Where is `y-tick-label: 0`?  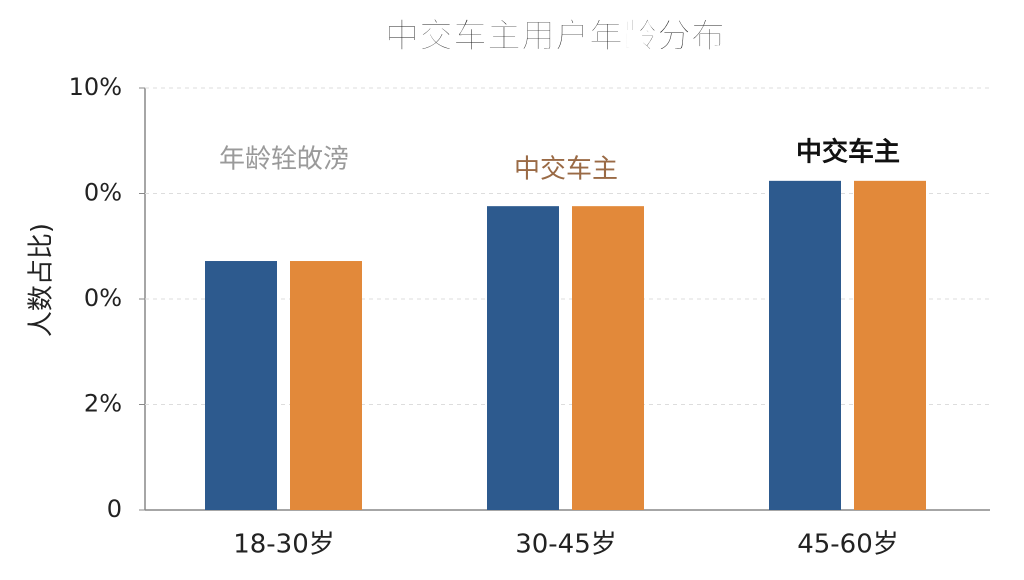
y-tick-label: 0 is located at coordinates (114, 509).